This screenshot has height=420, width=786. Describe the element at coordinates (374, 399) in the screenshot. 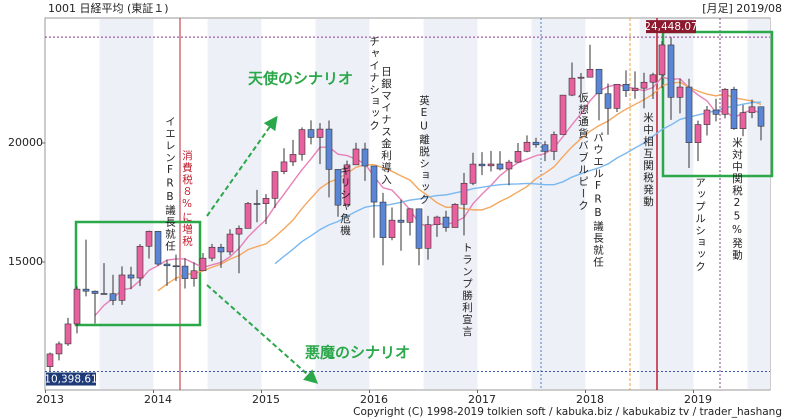

I see `x-tick-label: 2016` at that location.